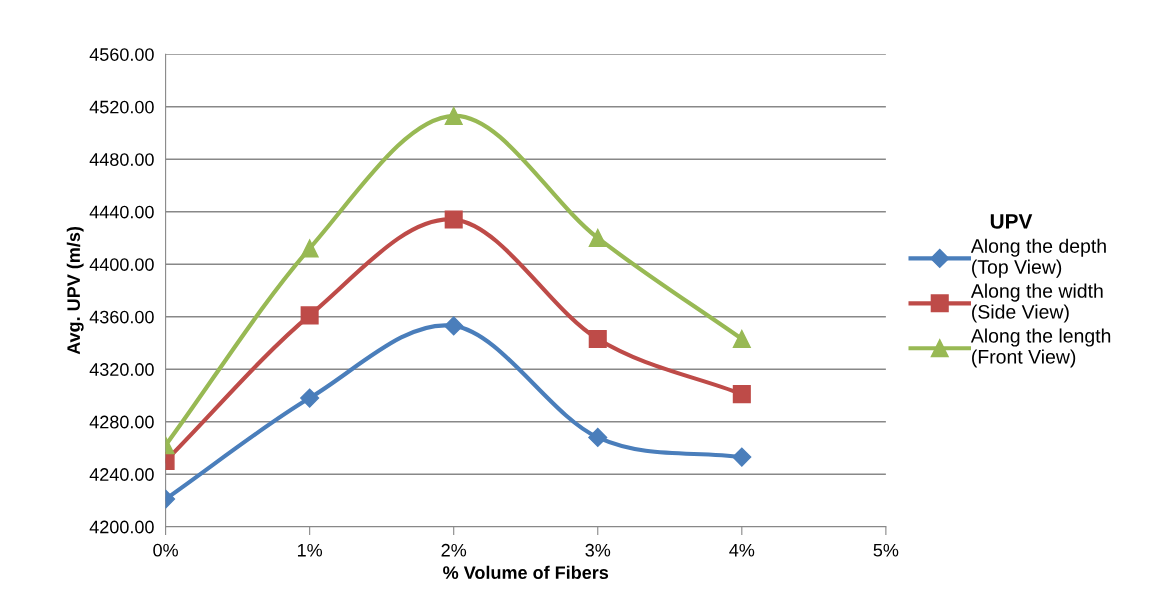  Describe the element at coordinates (121, 54) in the screenshot. I see `y-tick-label: 4560.00` at that location.